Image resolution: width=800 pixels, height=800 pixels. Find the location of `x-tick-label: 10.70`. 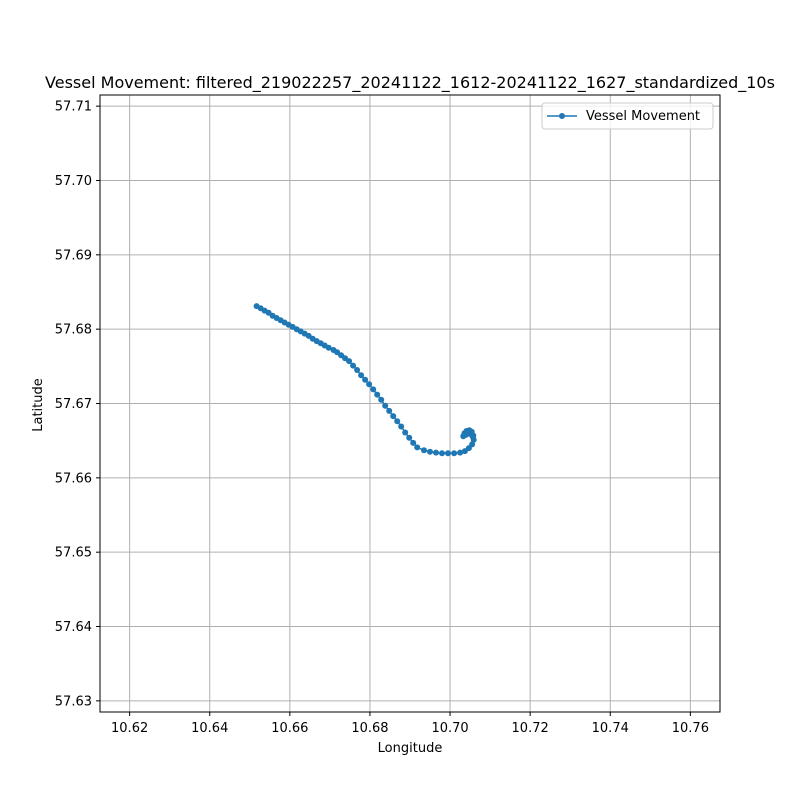

x-tick-label: 10.70 is located at coordinates (449, 728).